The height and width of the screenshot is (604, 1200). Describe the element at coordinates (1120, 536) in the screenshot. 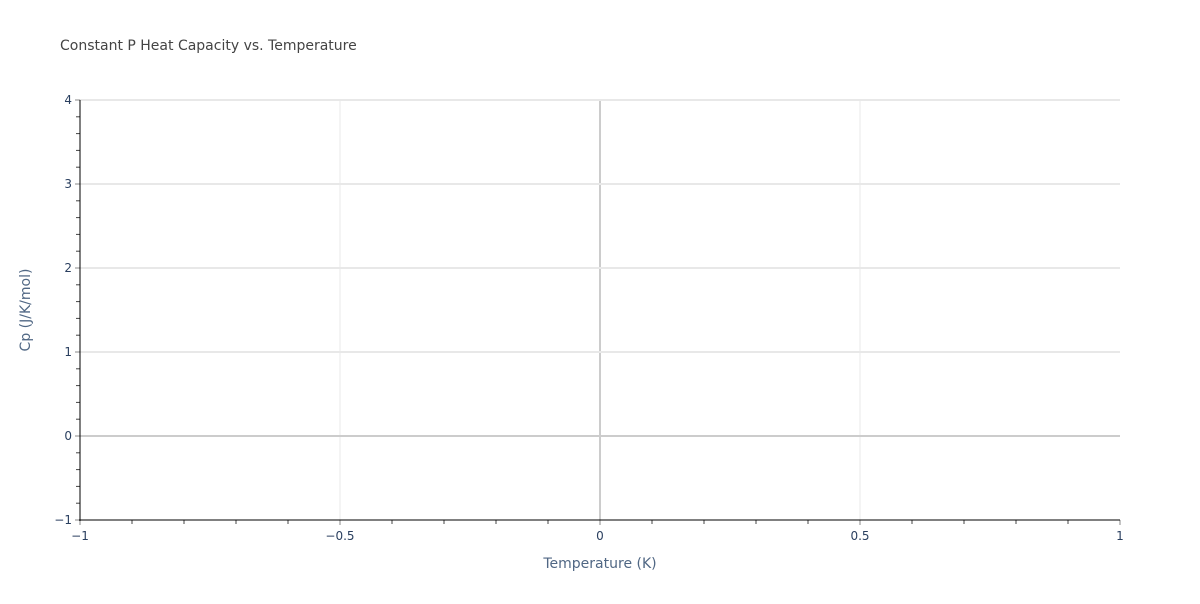

I see `x-tick-label: 1` at that location.